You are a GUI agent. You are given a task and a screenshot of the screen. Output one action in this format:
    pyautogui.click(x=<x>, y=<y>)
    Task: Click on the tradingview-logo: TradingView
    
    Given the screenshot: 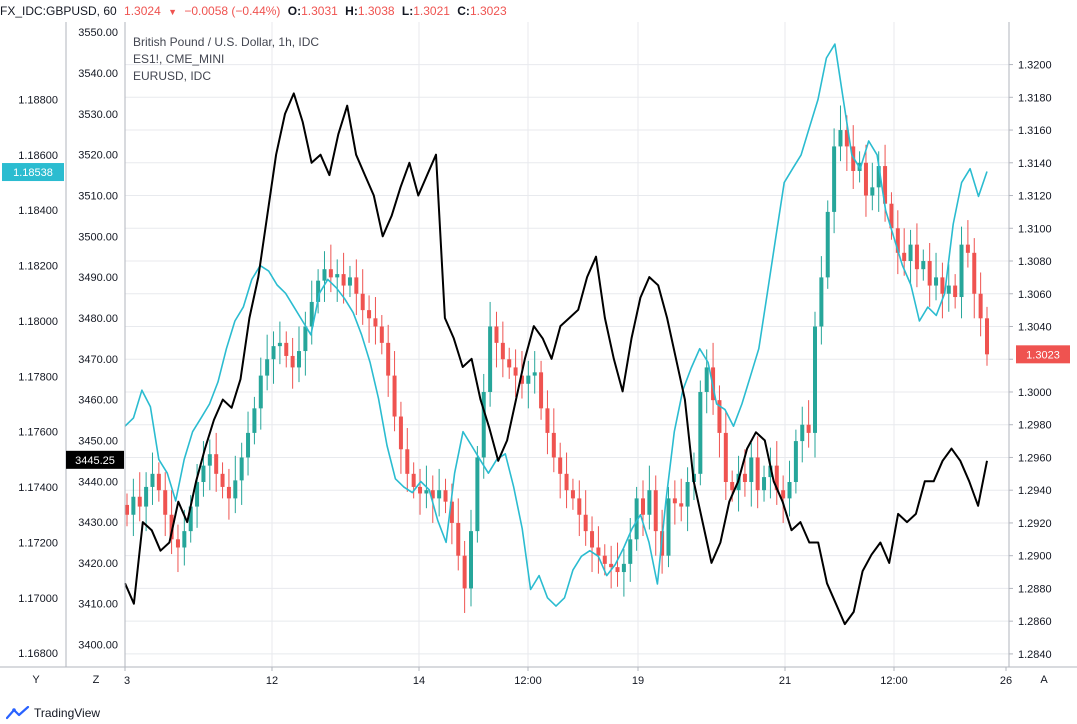 What is the action you would take?
    pyautogui.click(x=53, y=713)
    